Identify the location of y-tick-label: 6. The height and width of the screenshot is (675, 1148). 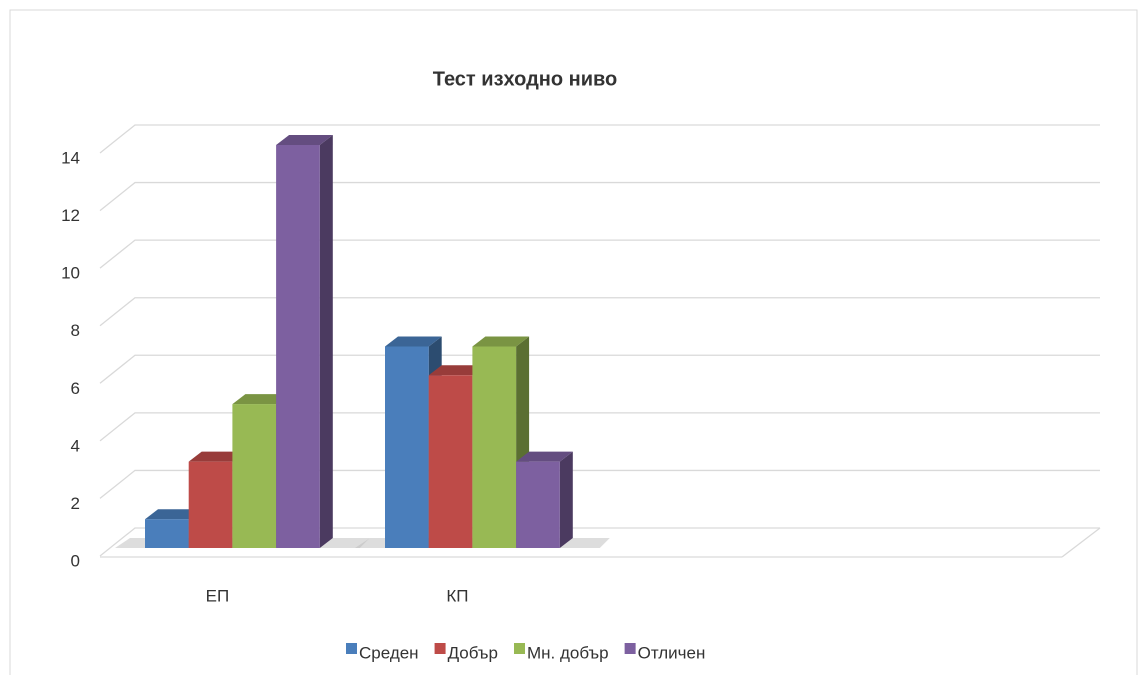
(75, 388).